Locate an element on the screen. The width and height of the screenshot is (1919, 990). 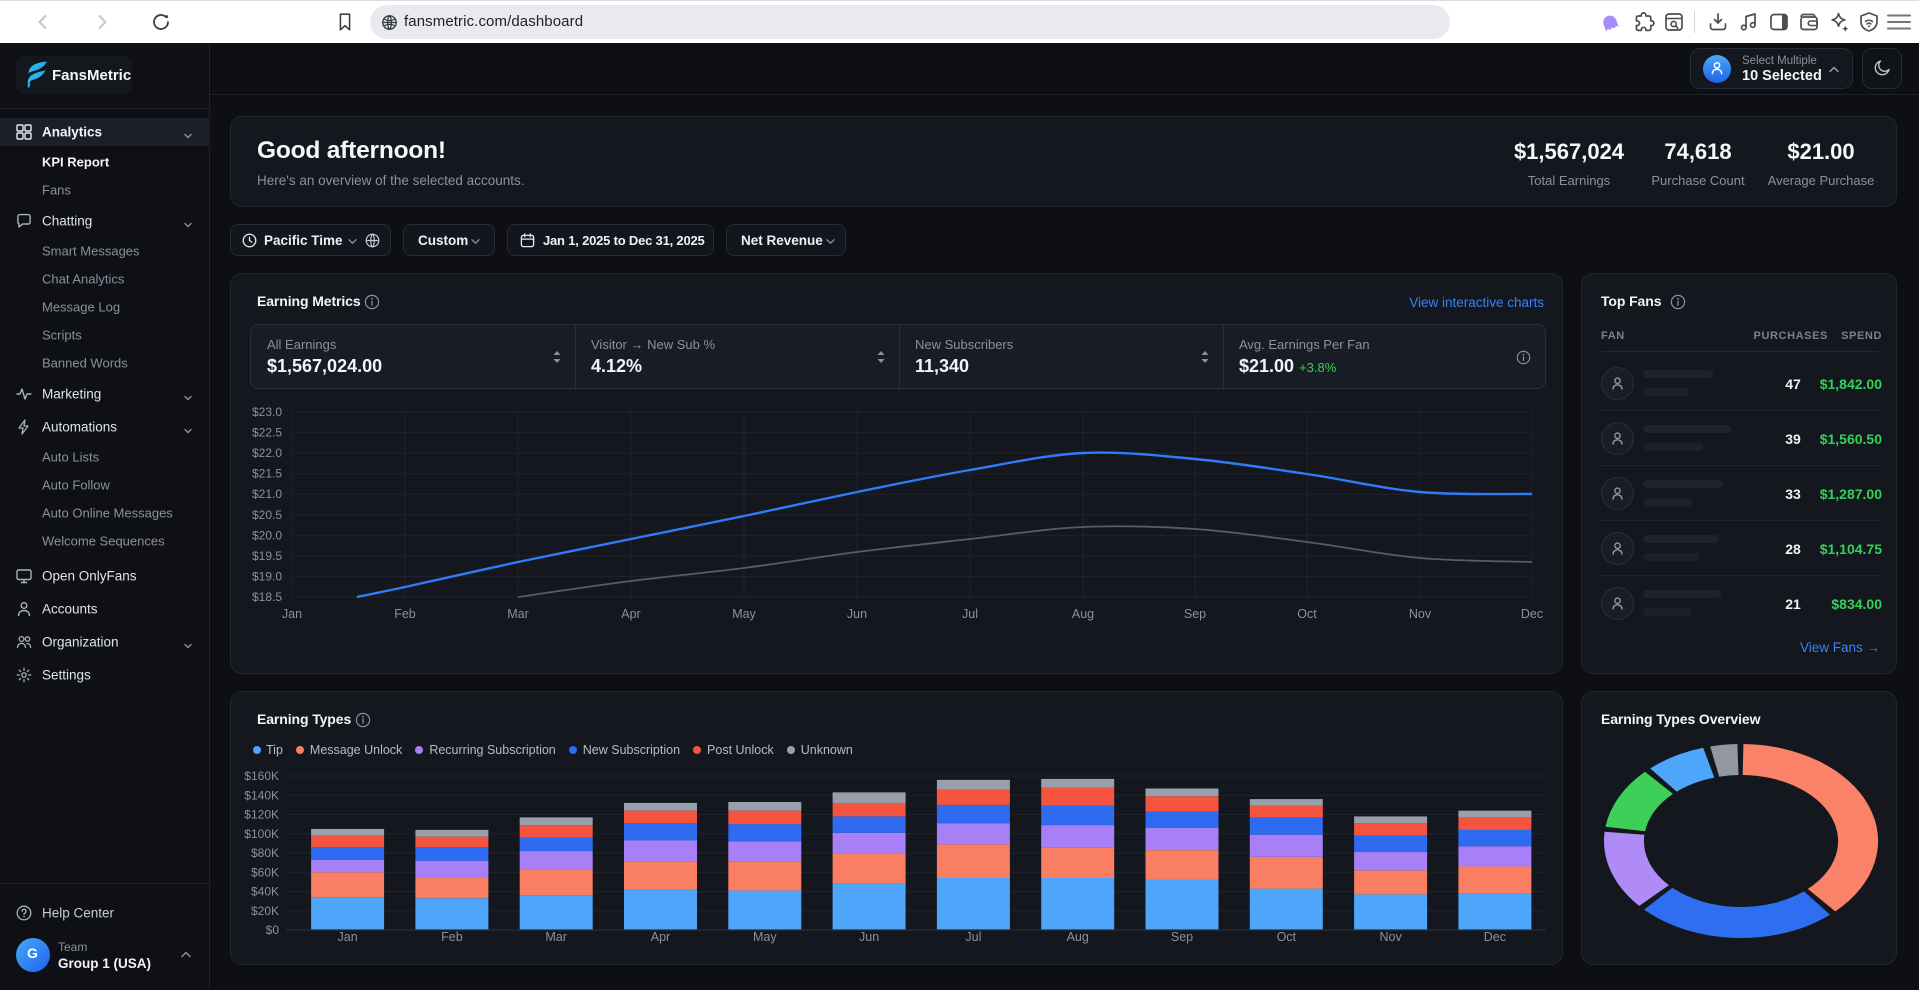
svg-text: $20.0 is located at coordinates (267, 535).